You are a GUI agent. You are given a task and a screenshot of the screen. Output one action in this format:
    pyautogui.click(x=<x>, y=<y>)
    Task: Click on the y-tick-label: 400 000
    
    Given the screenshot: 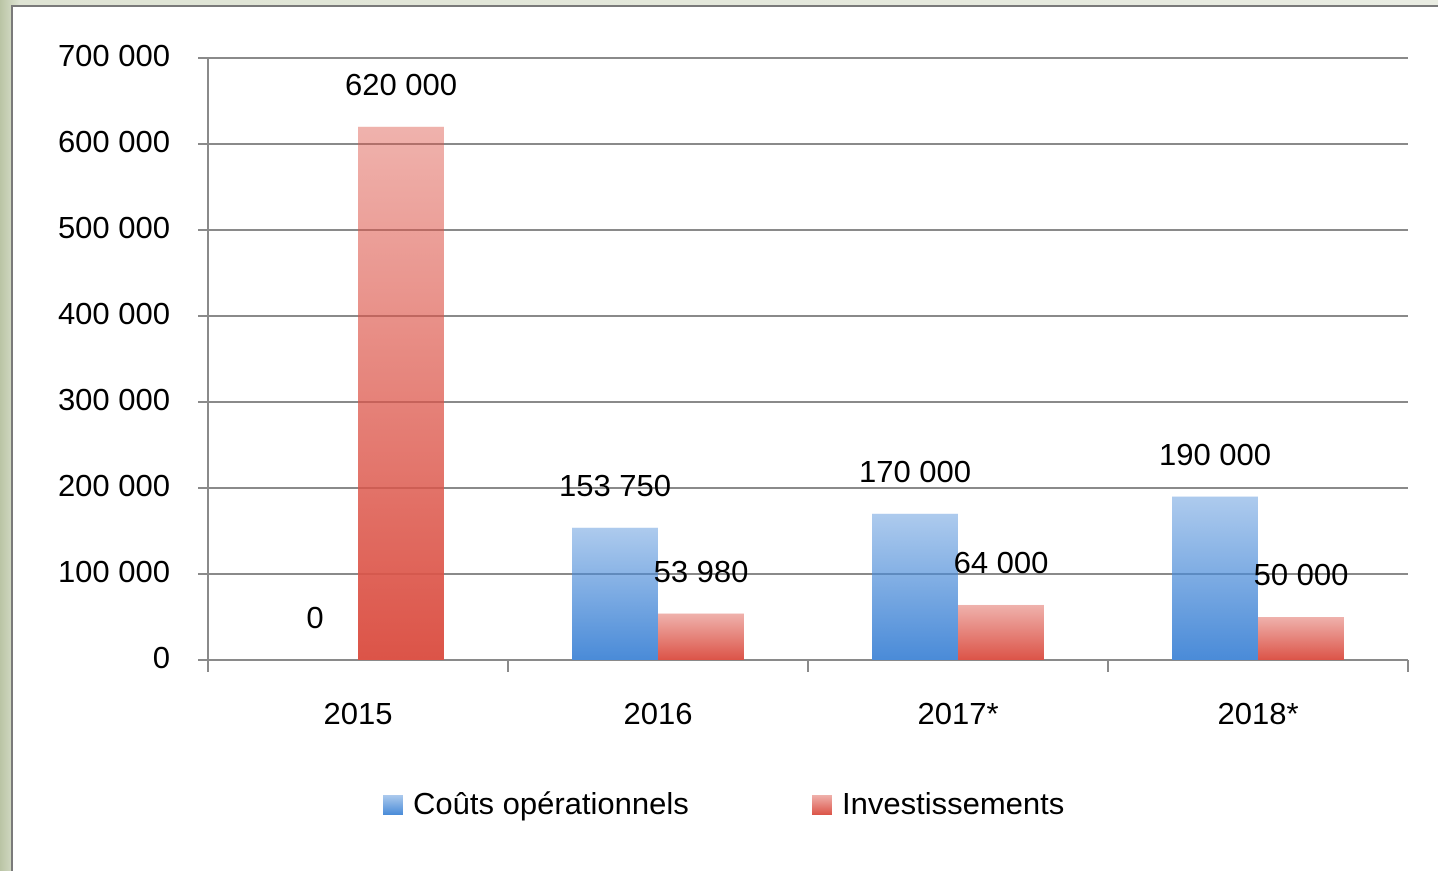 What is the action you would take?
    pyautogui.click(x=114, y=313)
    